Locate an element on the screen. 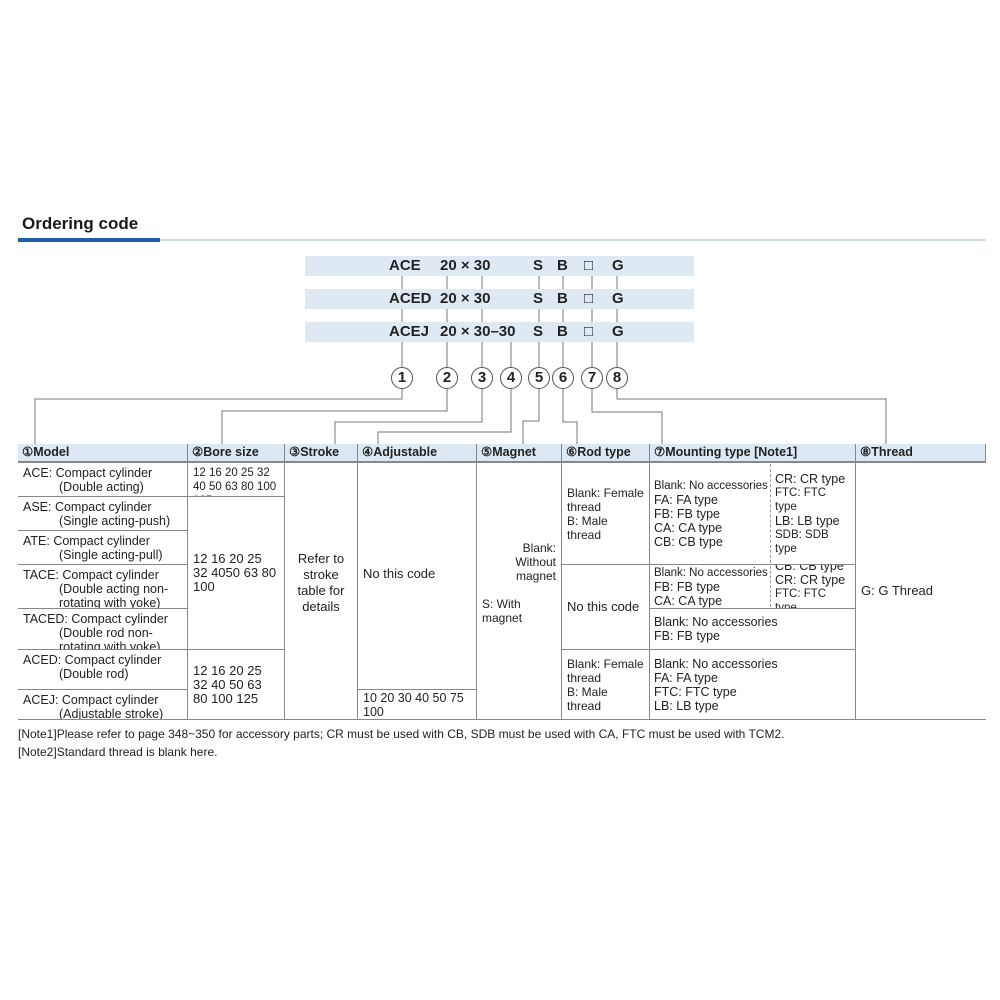 The width and height of the screenshot is (1000, 1000). cell-text: 10 20 30 40 50 75 100 is located at coordinates (413, 705).